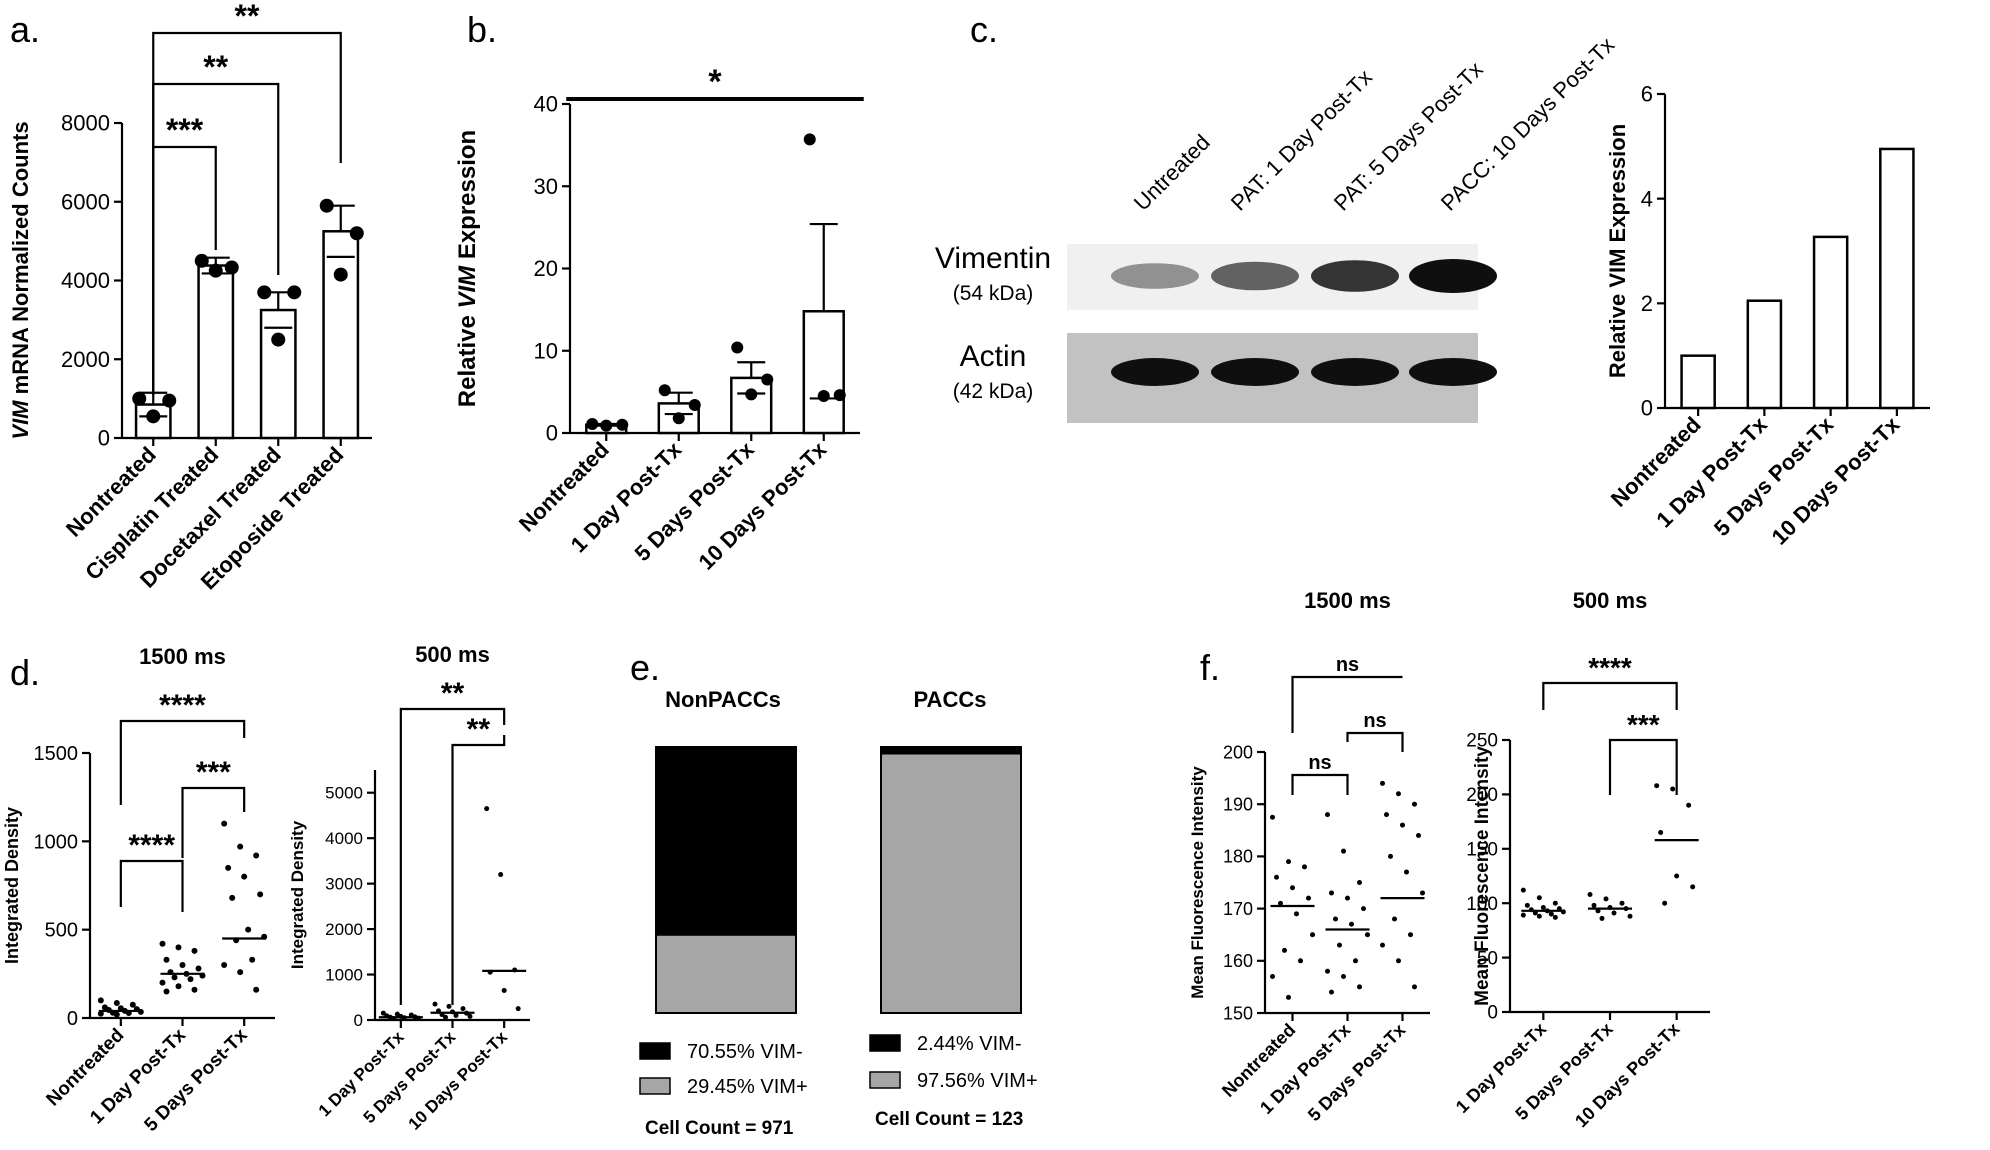 This screenshot has height=1150, width=1990. What do you see at coordinates (61, 931) in the screenshot?
I see `y-tick-label: 500` at bounding box center [61, 931].